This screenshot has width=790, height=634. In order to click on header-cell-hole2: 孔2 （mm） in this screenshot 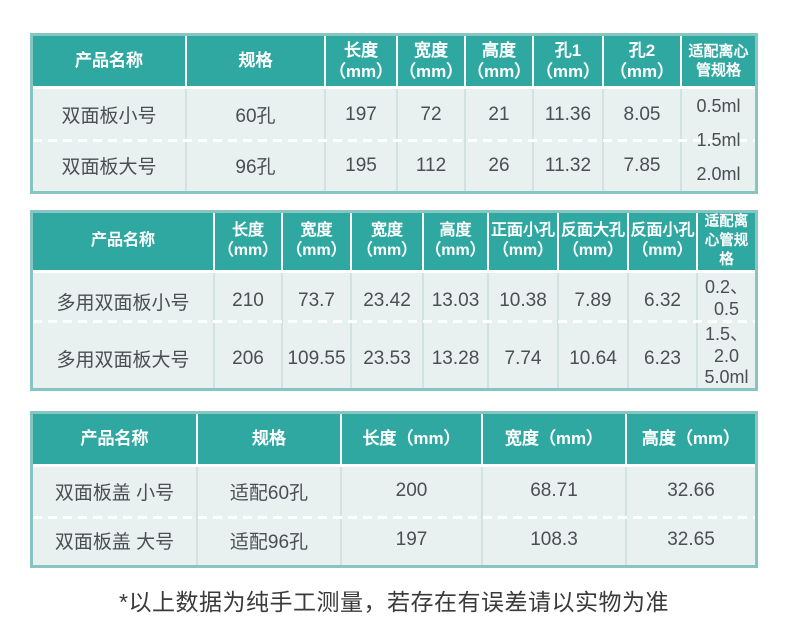, I will do `click(641, 62)`.